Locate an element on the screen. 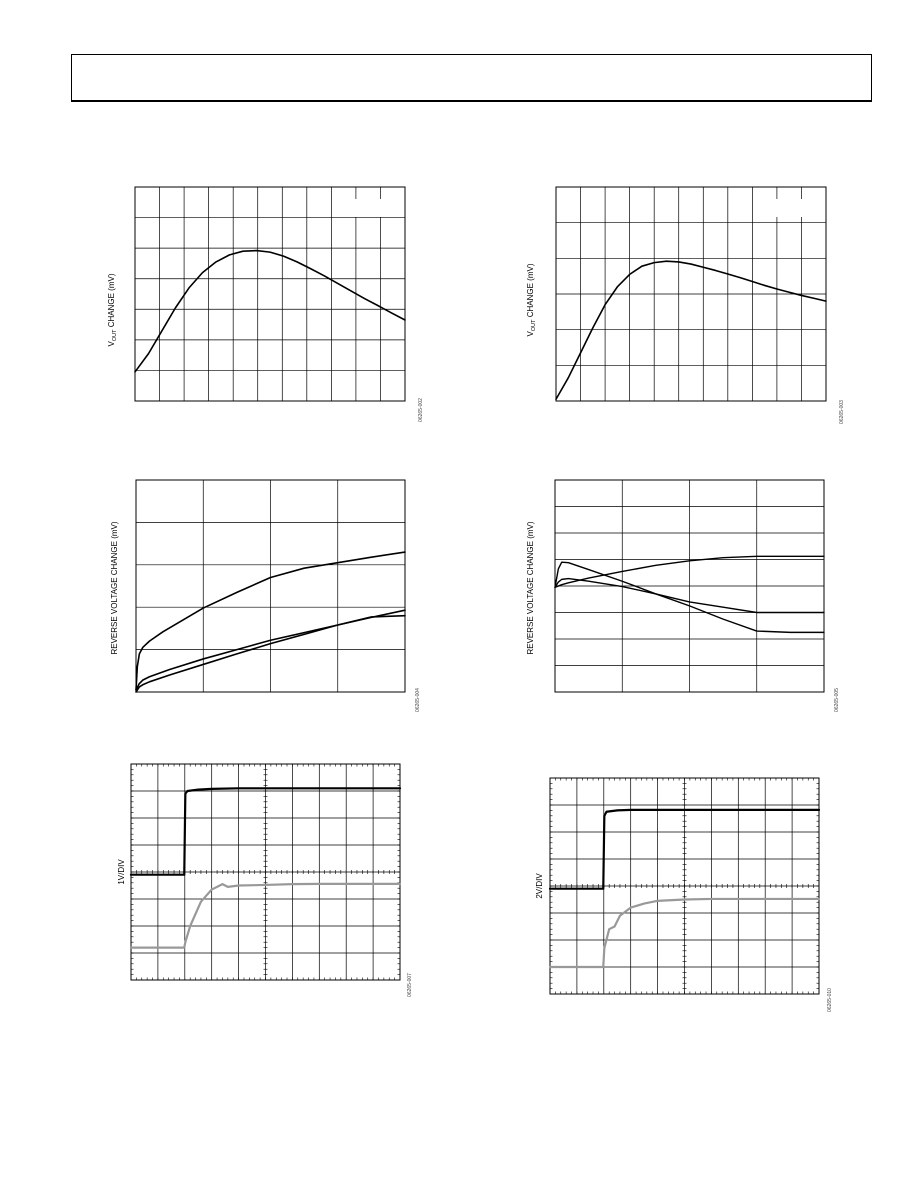 Image resolution: width=918 pixels, height=1188 pixels. figure-code: 06265-003 is located at coordinates (842, 412).